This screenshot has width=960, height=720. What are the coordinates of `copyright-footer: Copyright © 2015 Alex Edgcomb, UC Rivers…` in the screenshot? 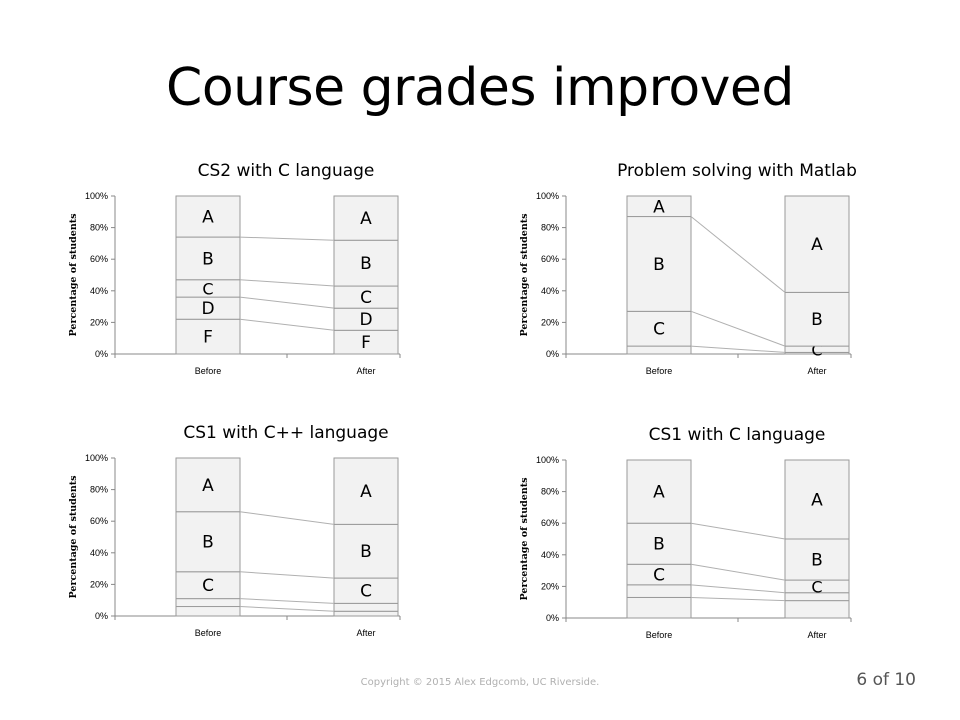 It's located at (480, 682).